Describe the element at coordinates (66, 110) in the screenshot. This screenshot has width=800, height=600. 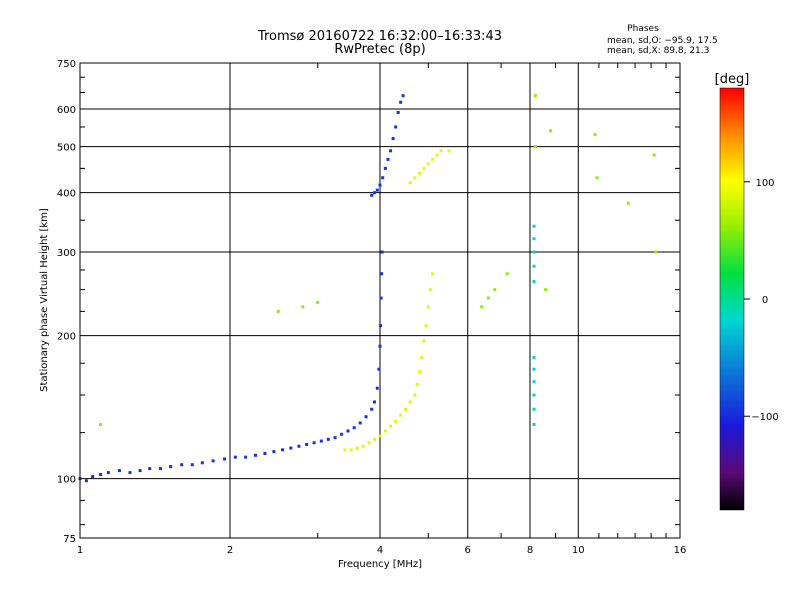
I see `y-tick-label-6: 600` at that location.